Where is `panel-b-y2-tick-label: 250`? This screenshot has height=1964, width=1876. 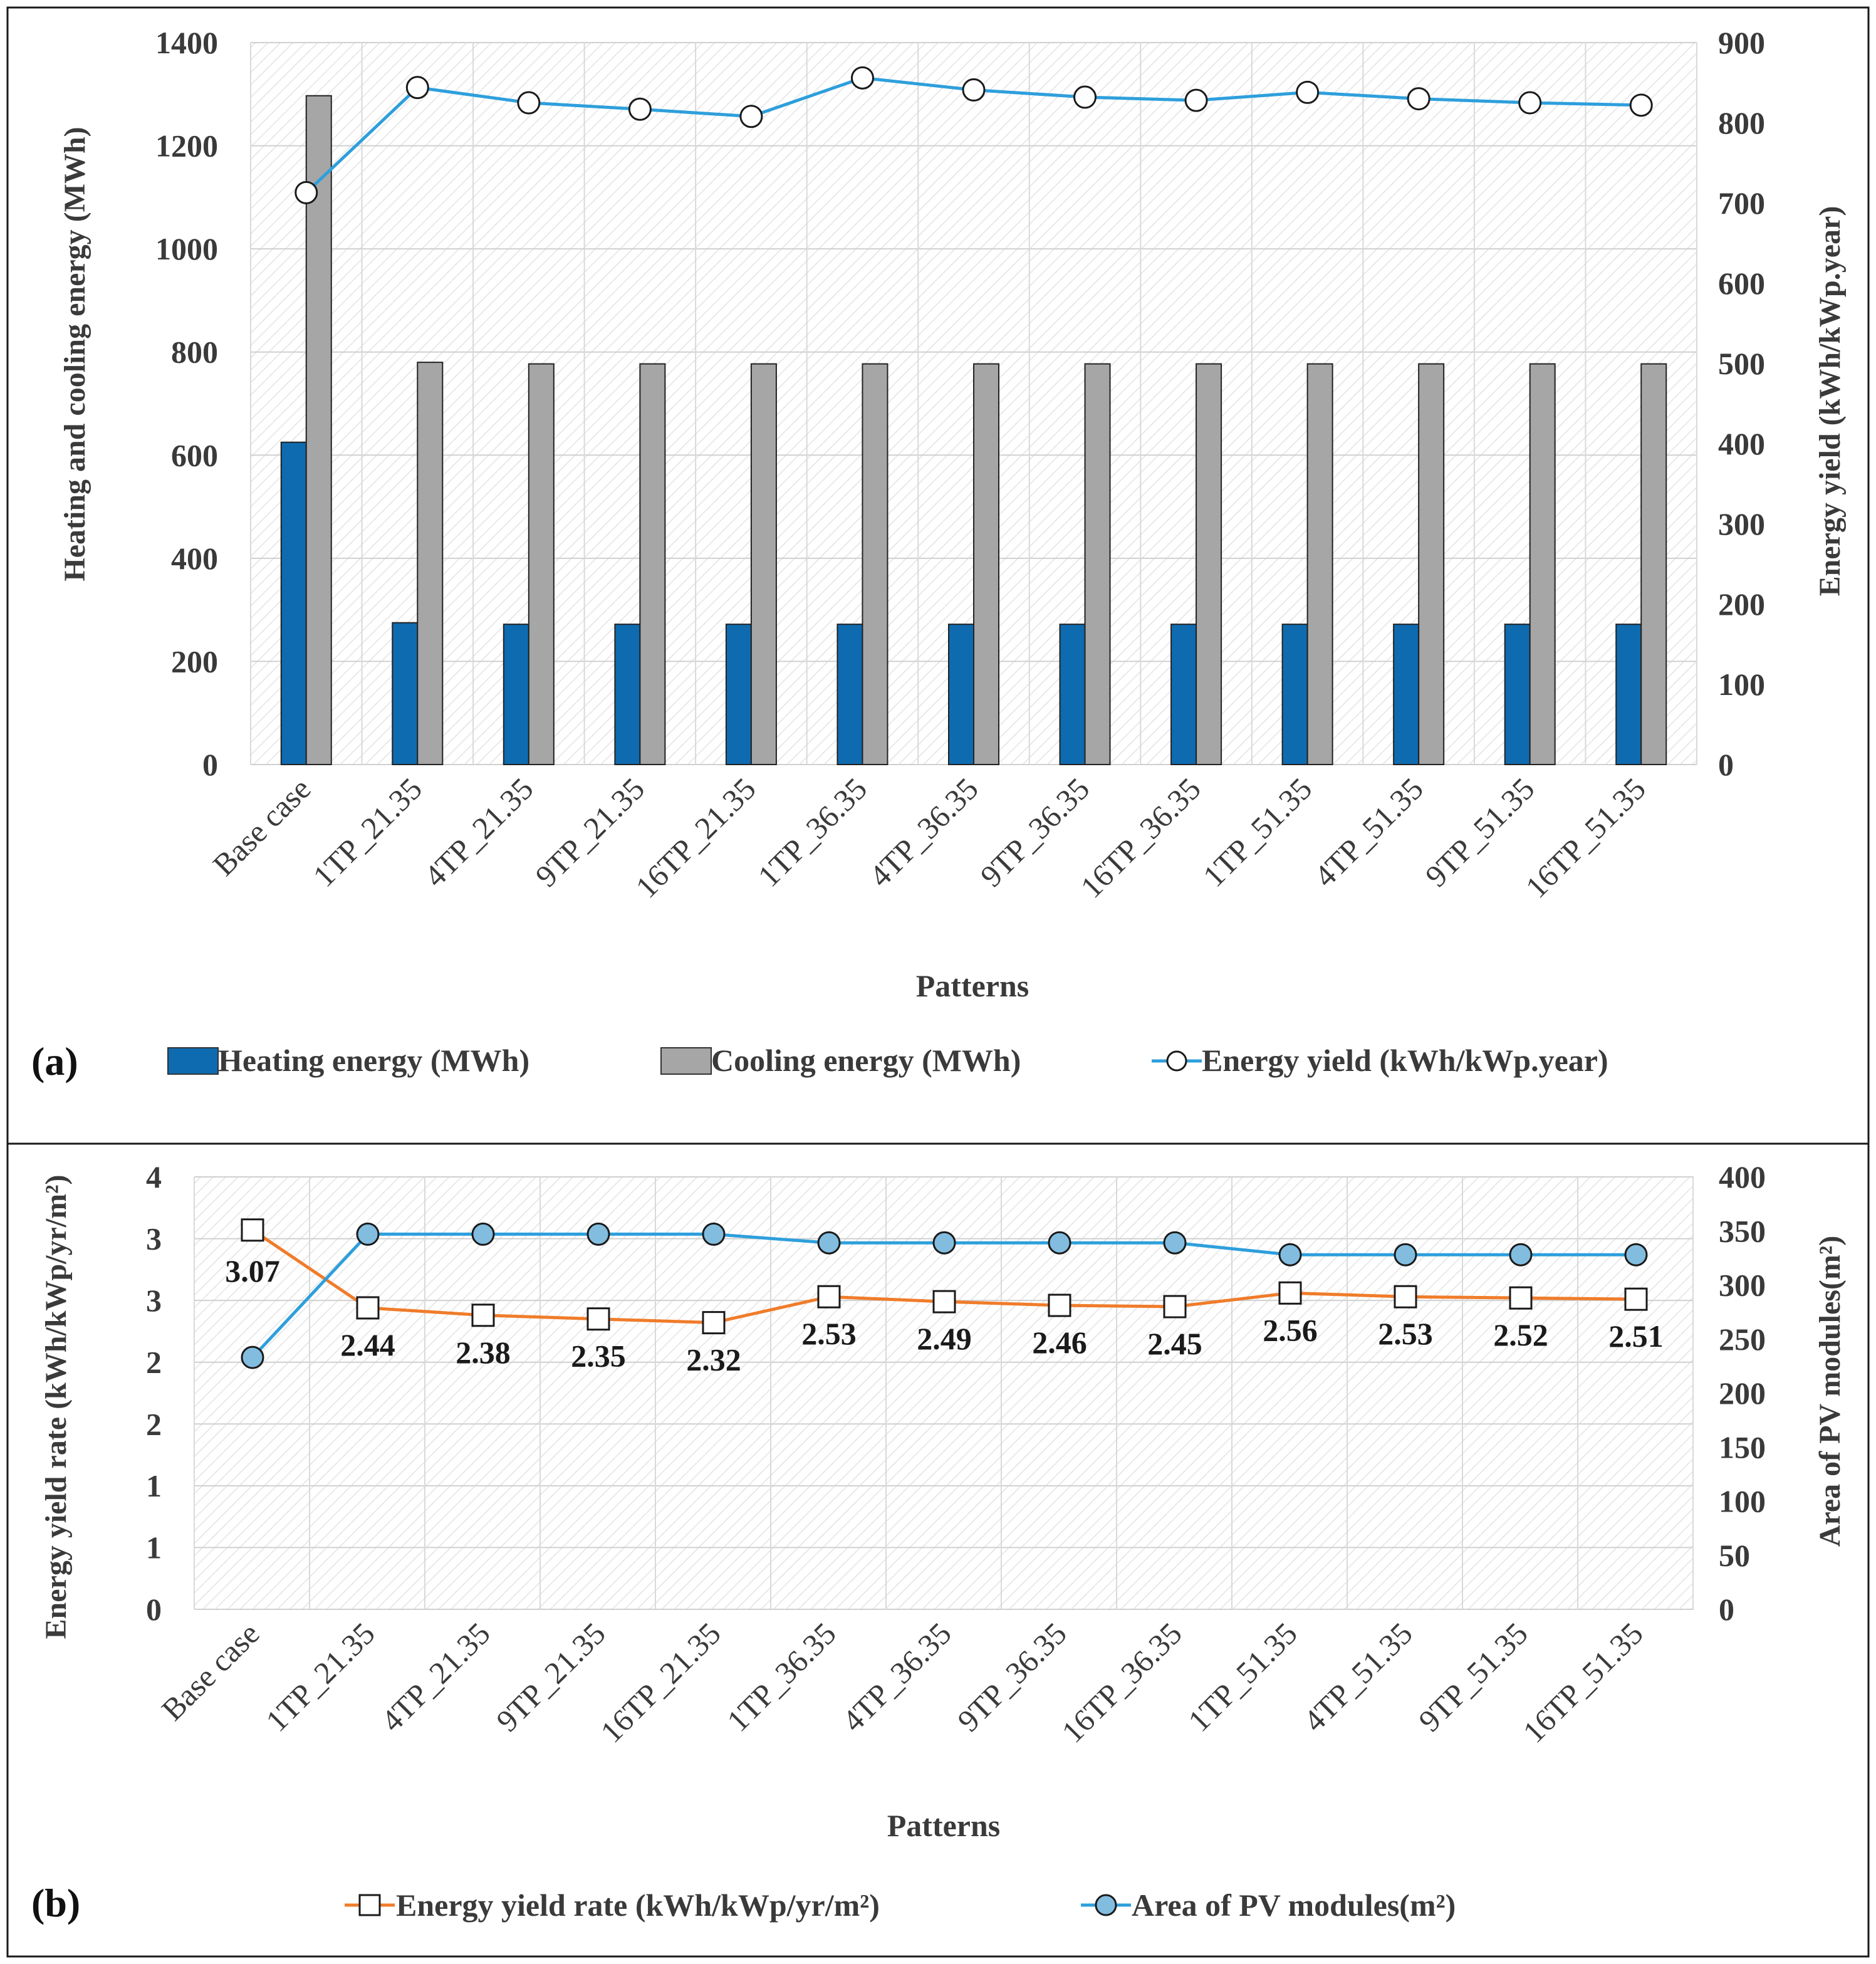
panel-b-y2-tick-label: 250 is located at coordinates (1743, 1339).